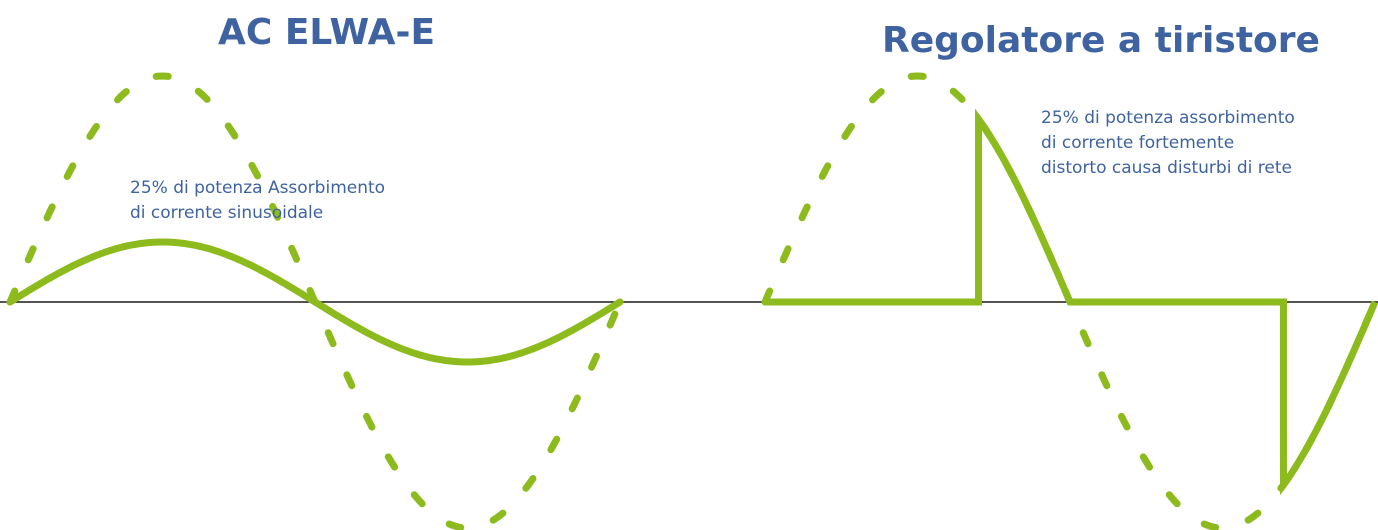  I want to click on right-caption-line-2: di corrente fortemente, so click(1168, 143).